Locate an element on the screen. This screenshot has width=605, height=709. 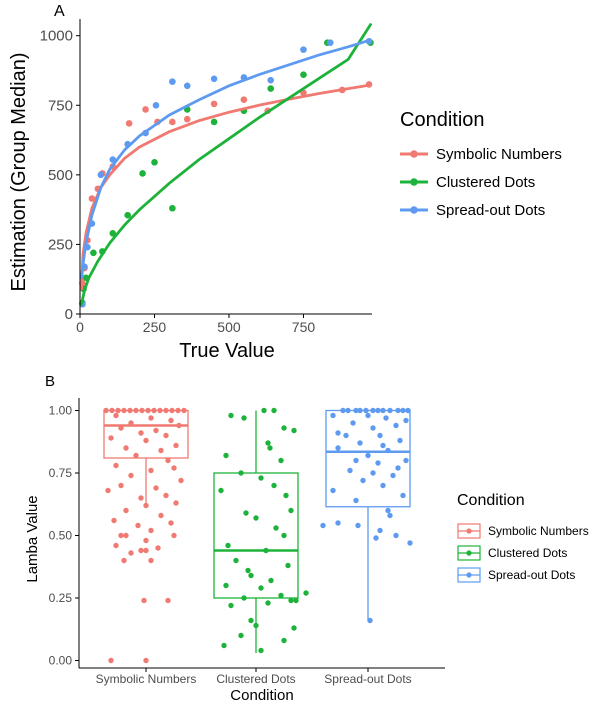
panel-b-legend-key-point-clustered-dots is located at coordinates (469, 553).